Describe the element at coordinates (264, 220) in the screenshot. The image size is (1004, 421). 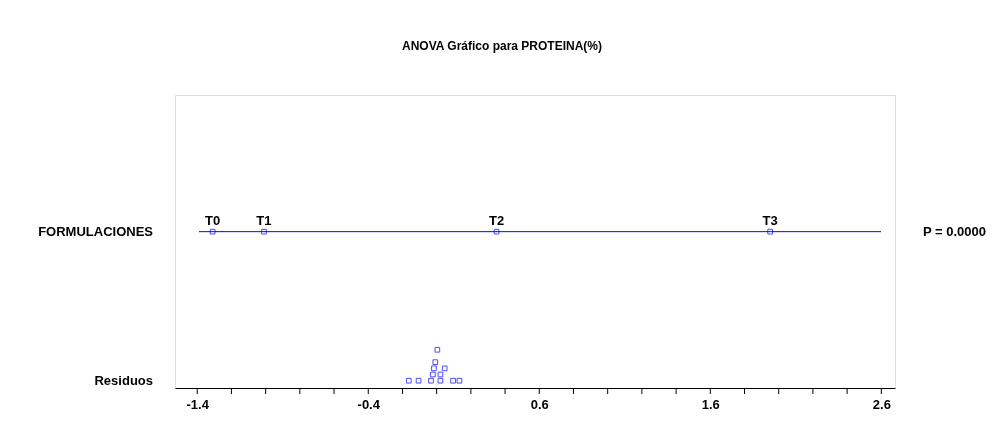
I see `series-label: T1` at that location.